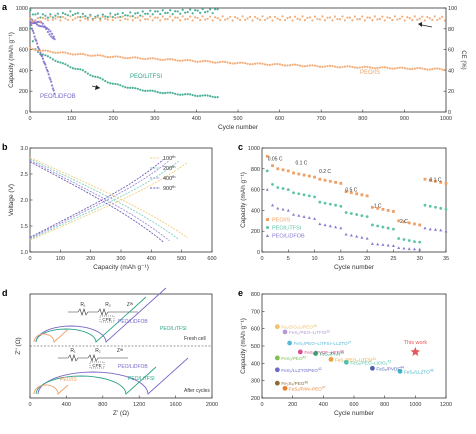 Image resolution: width=476 pixels, height=434 pixels. What do you see at coordinates (175, 405) in the screenshot?
I see `panel-d-xtick-label: 1600` at bounding box center [175, 405].